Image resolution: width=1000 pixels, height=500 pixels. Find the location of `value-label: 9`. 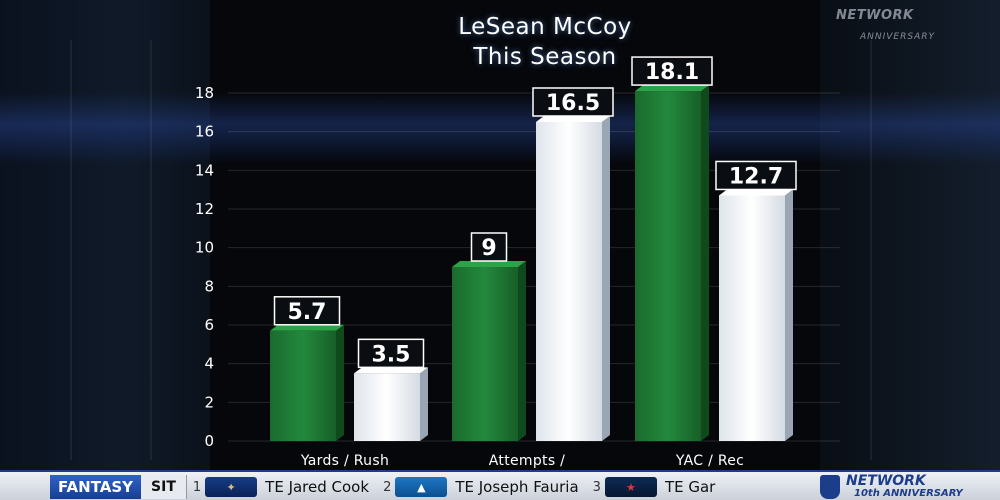

value-label: 9 is located at coordinates (488, 248).